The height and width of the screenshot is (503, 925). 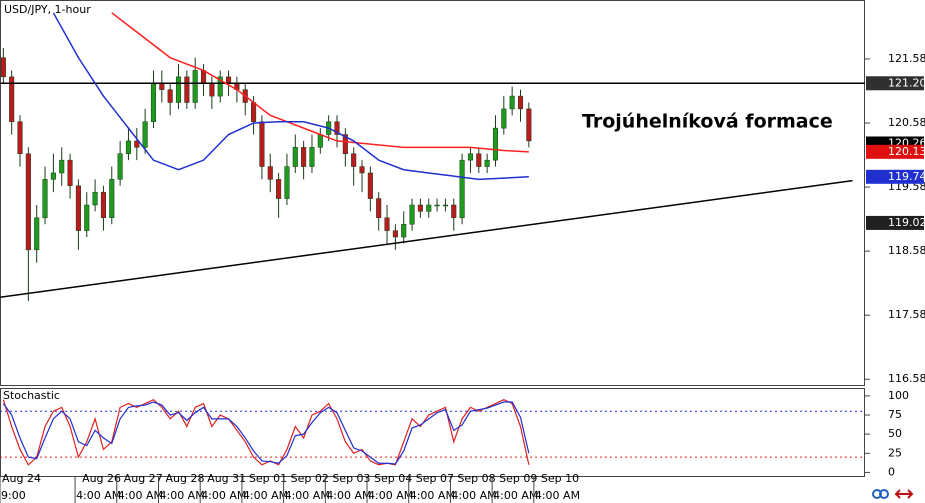 I want to click on x-date-label: Sep 02, so click(x=310, y=478).